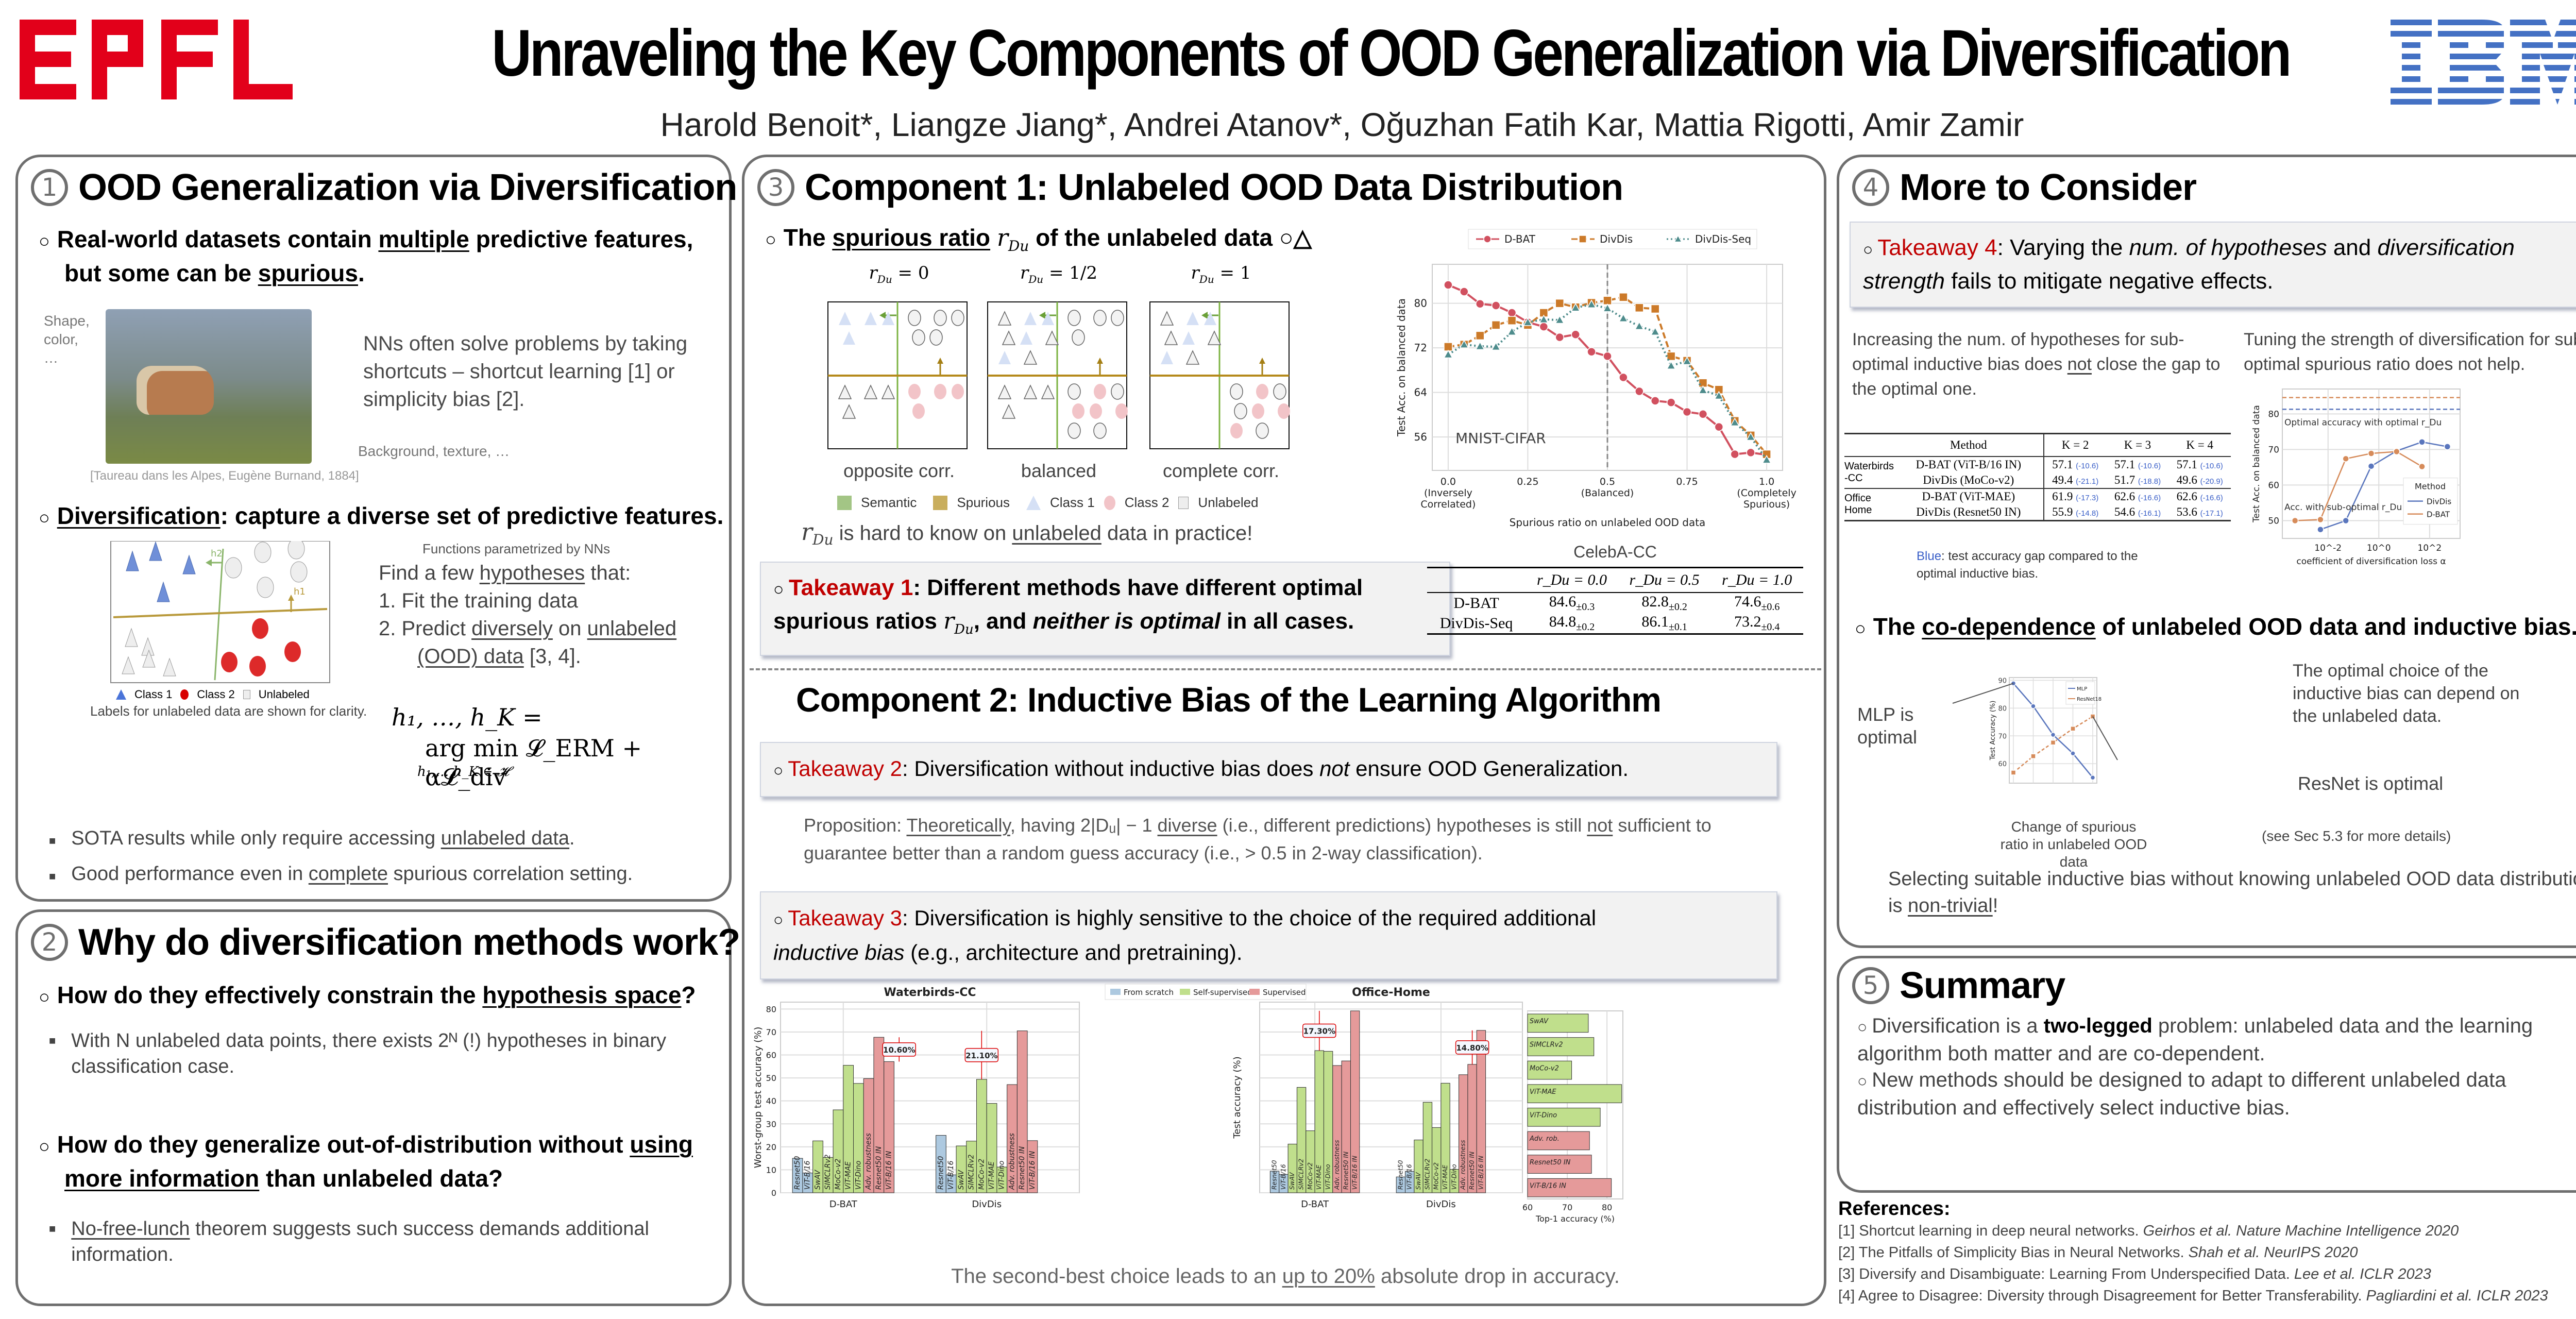  Describe the element at coordinates (1058, 274) in the screenshot. I see `ratio-label: rDu = 1/2` at that location.